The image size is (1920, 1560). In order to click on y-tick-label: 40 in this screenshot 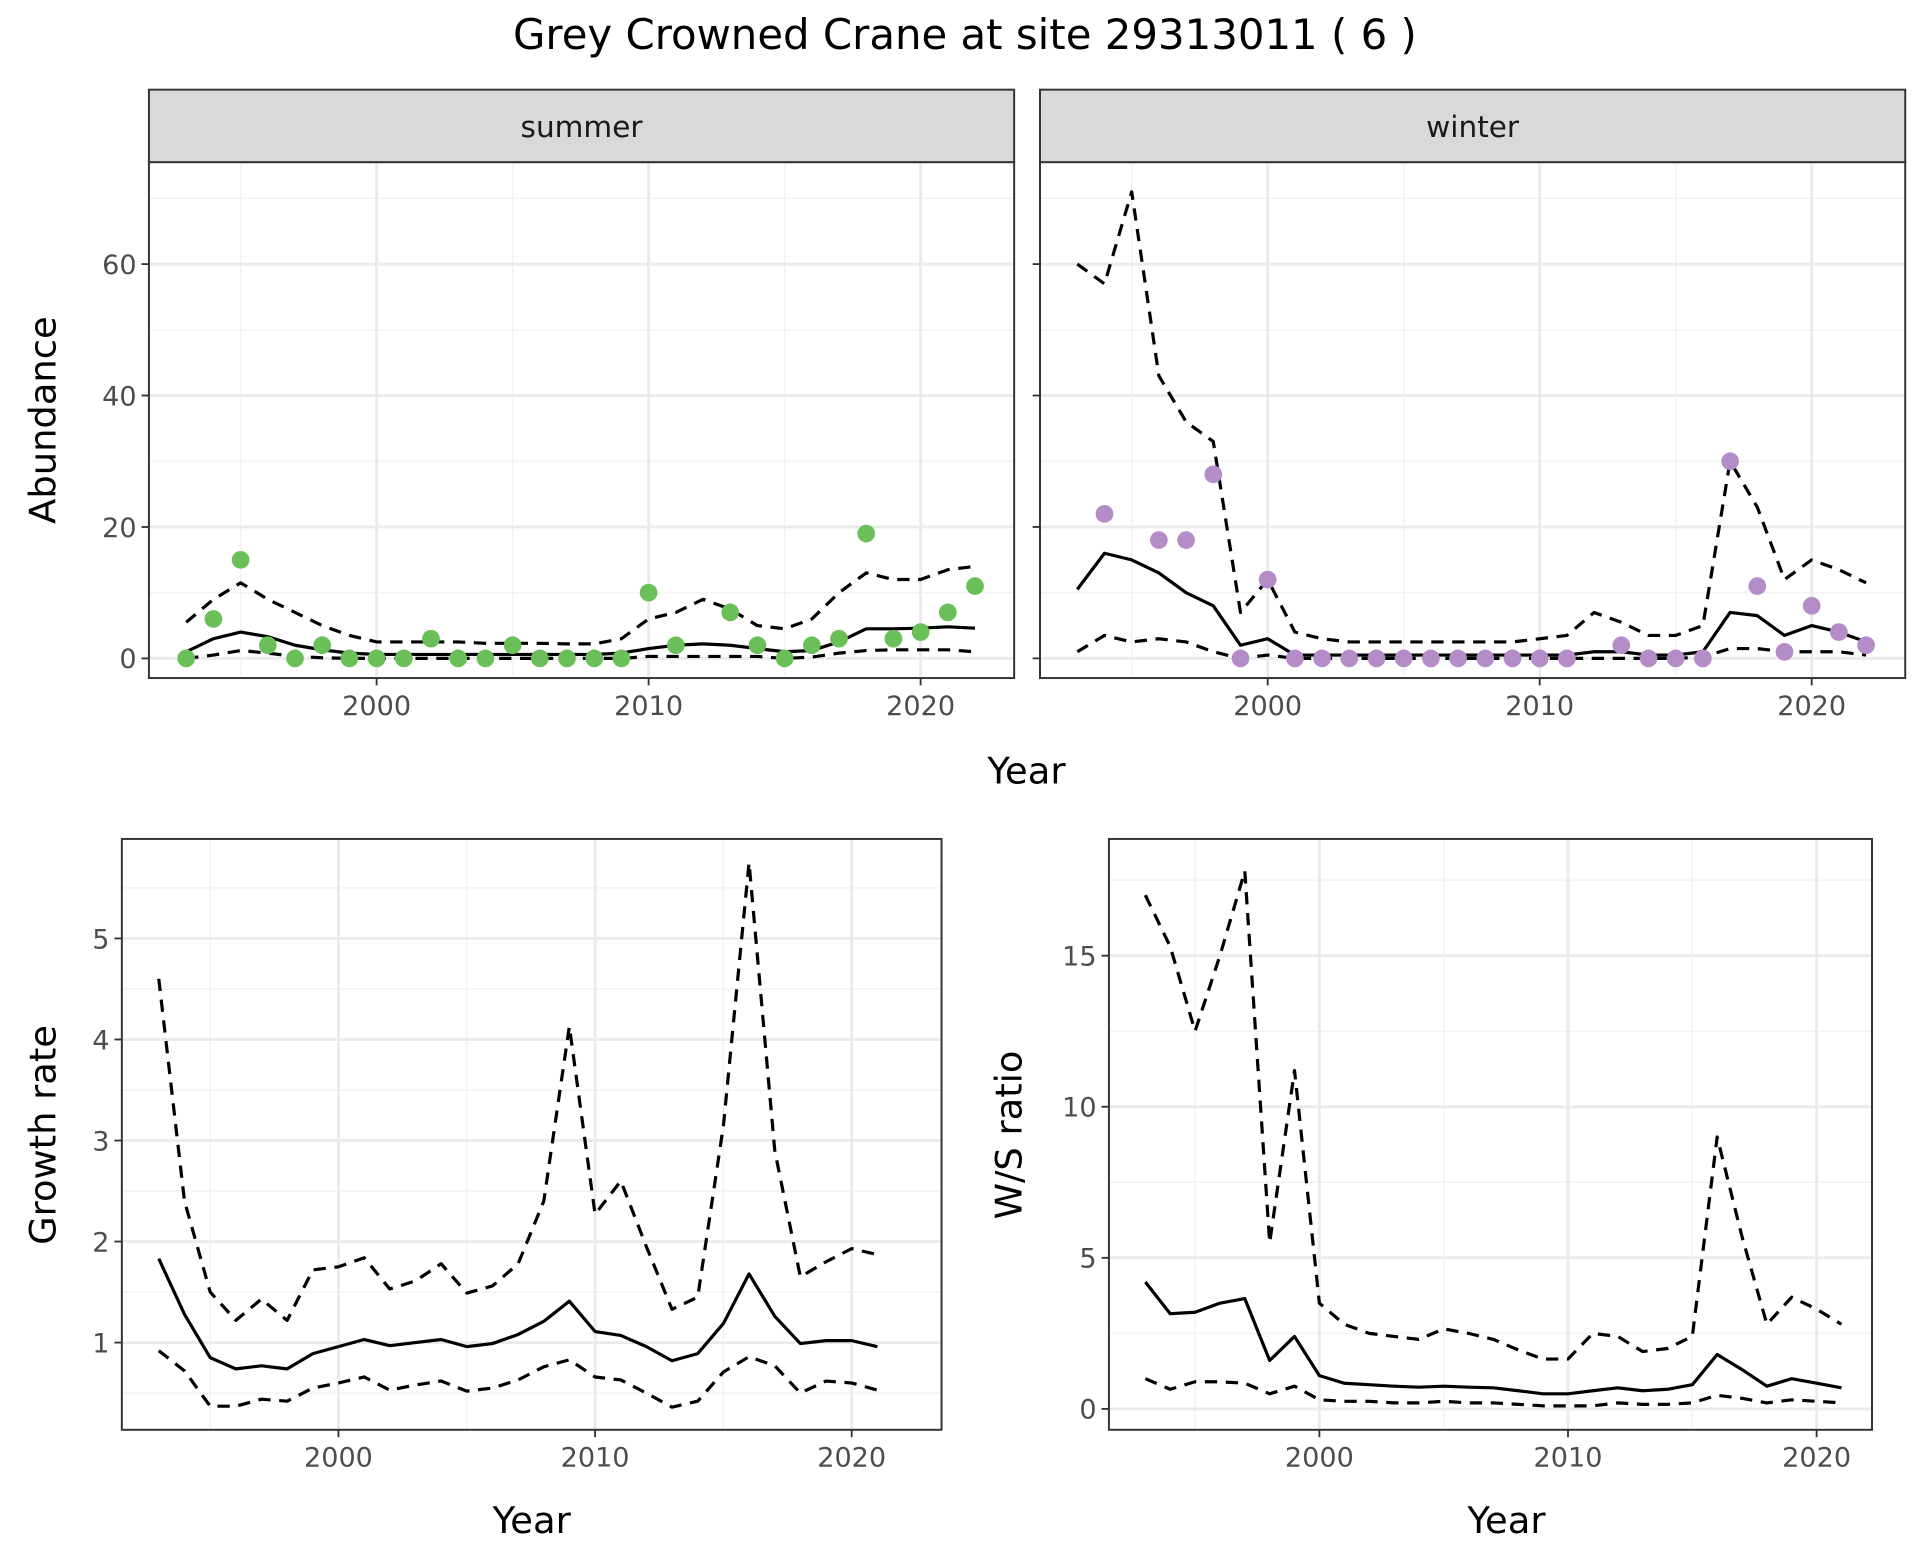, I will do `click(119, 396)`.